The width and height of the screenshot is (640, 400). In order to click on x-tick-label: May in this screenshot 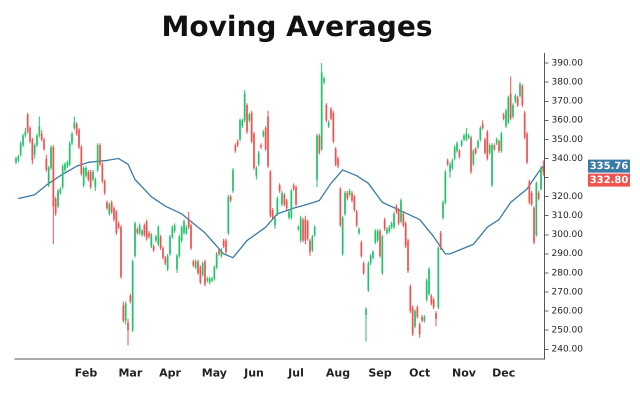, I will do `click(214, 373)`.